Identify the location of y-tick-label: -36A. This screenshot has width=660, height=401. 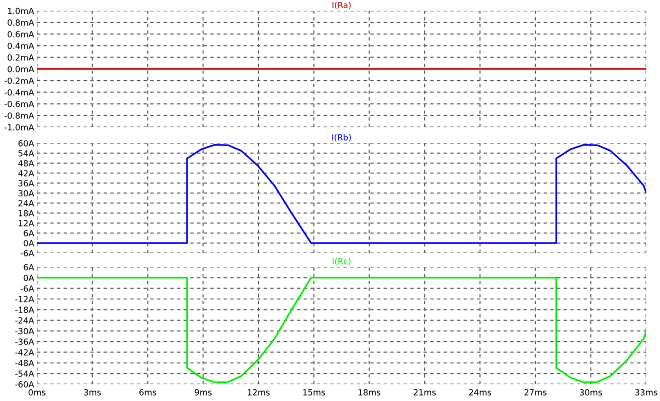
(24, 341).